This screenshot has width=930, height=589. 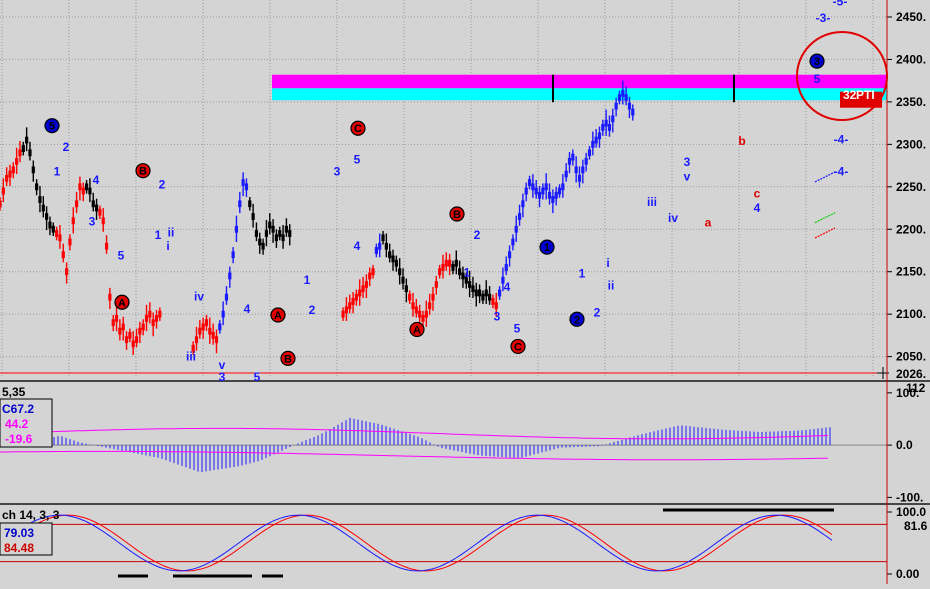 What do you see at coordinates (579, 94) in the screenshot?
I see `target-zone-cyan` at bounding box center [579, 94].